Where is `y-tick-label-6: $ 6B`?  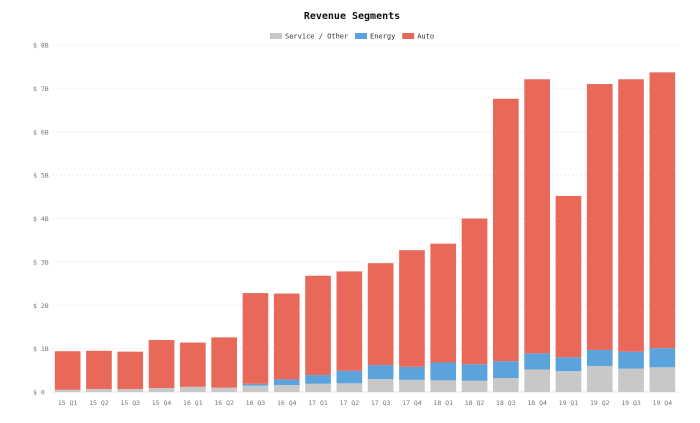
y-tick-label-6: $ 6B is located at coordinates (41, 132).